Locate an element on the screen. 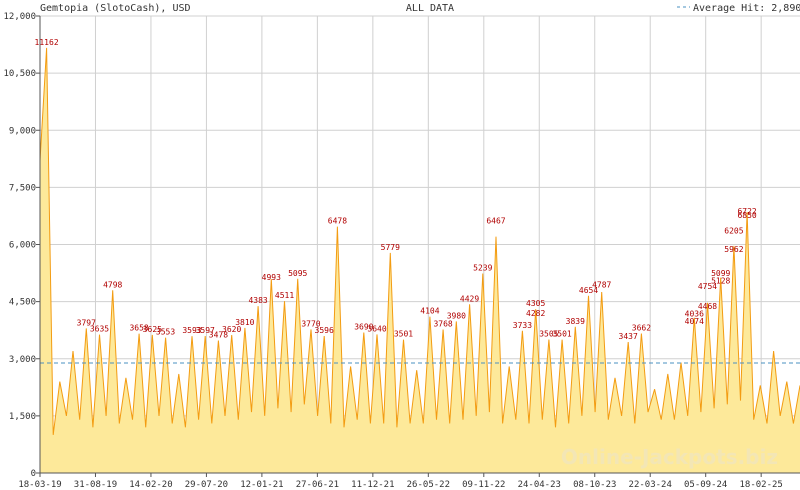 Image resolution: width=800 pixels, height=490 pixels. x-tick-label: 14-02-20 is located at coordinates (150, 485).